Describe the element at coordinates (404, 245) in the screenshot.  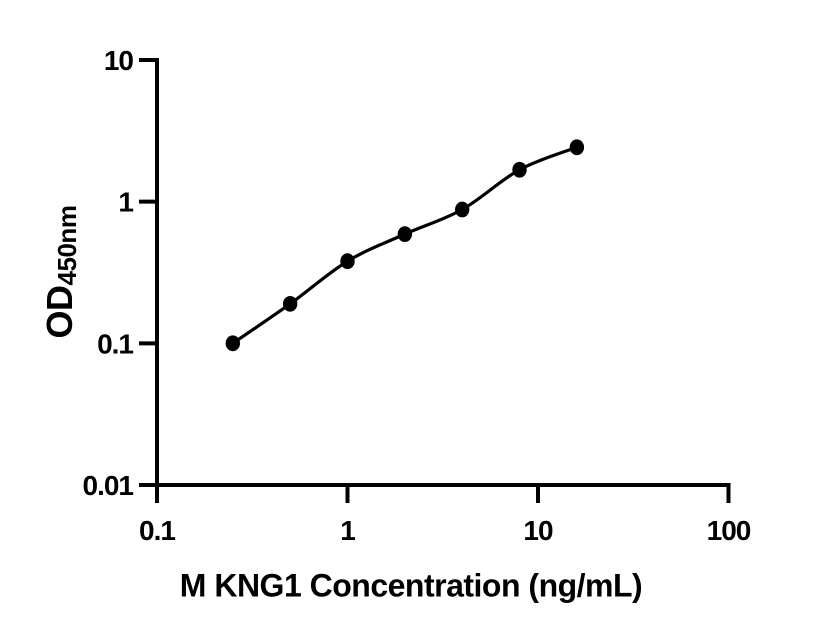
I see `fit-curve` at that location.